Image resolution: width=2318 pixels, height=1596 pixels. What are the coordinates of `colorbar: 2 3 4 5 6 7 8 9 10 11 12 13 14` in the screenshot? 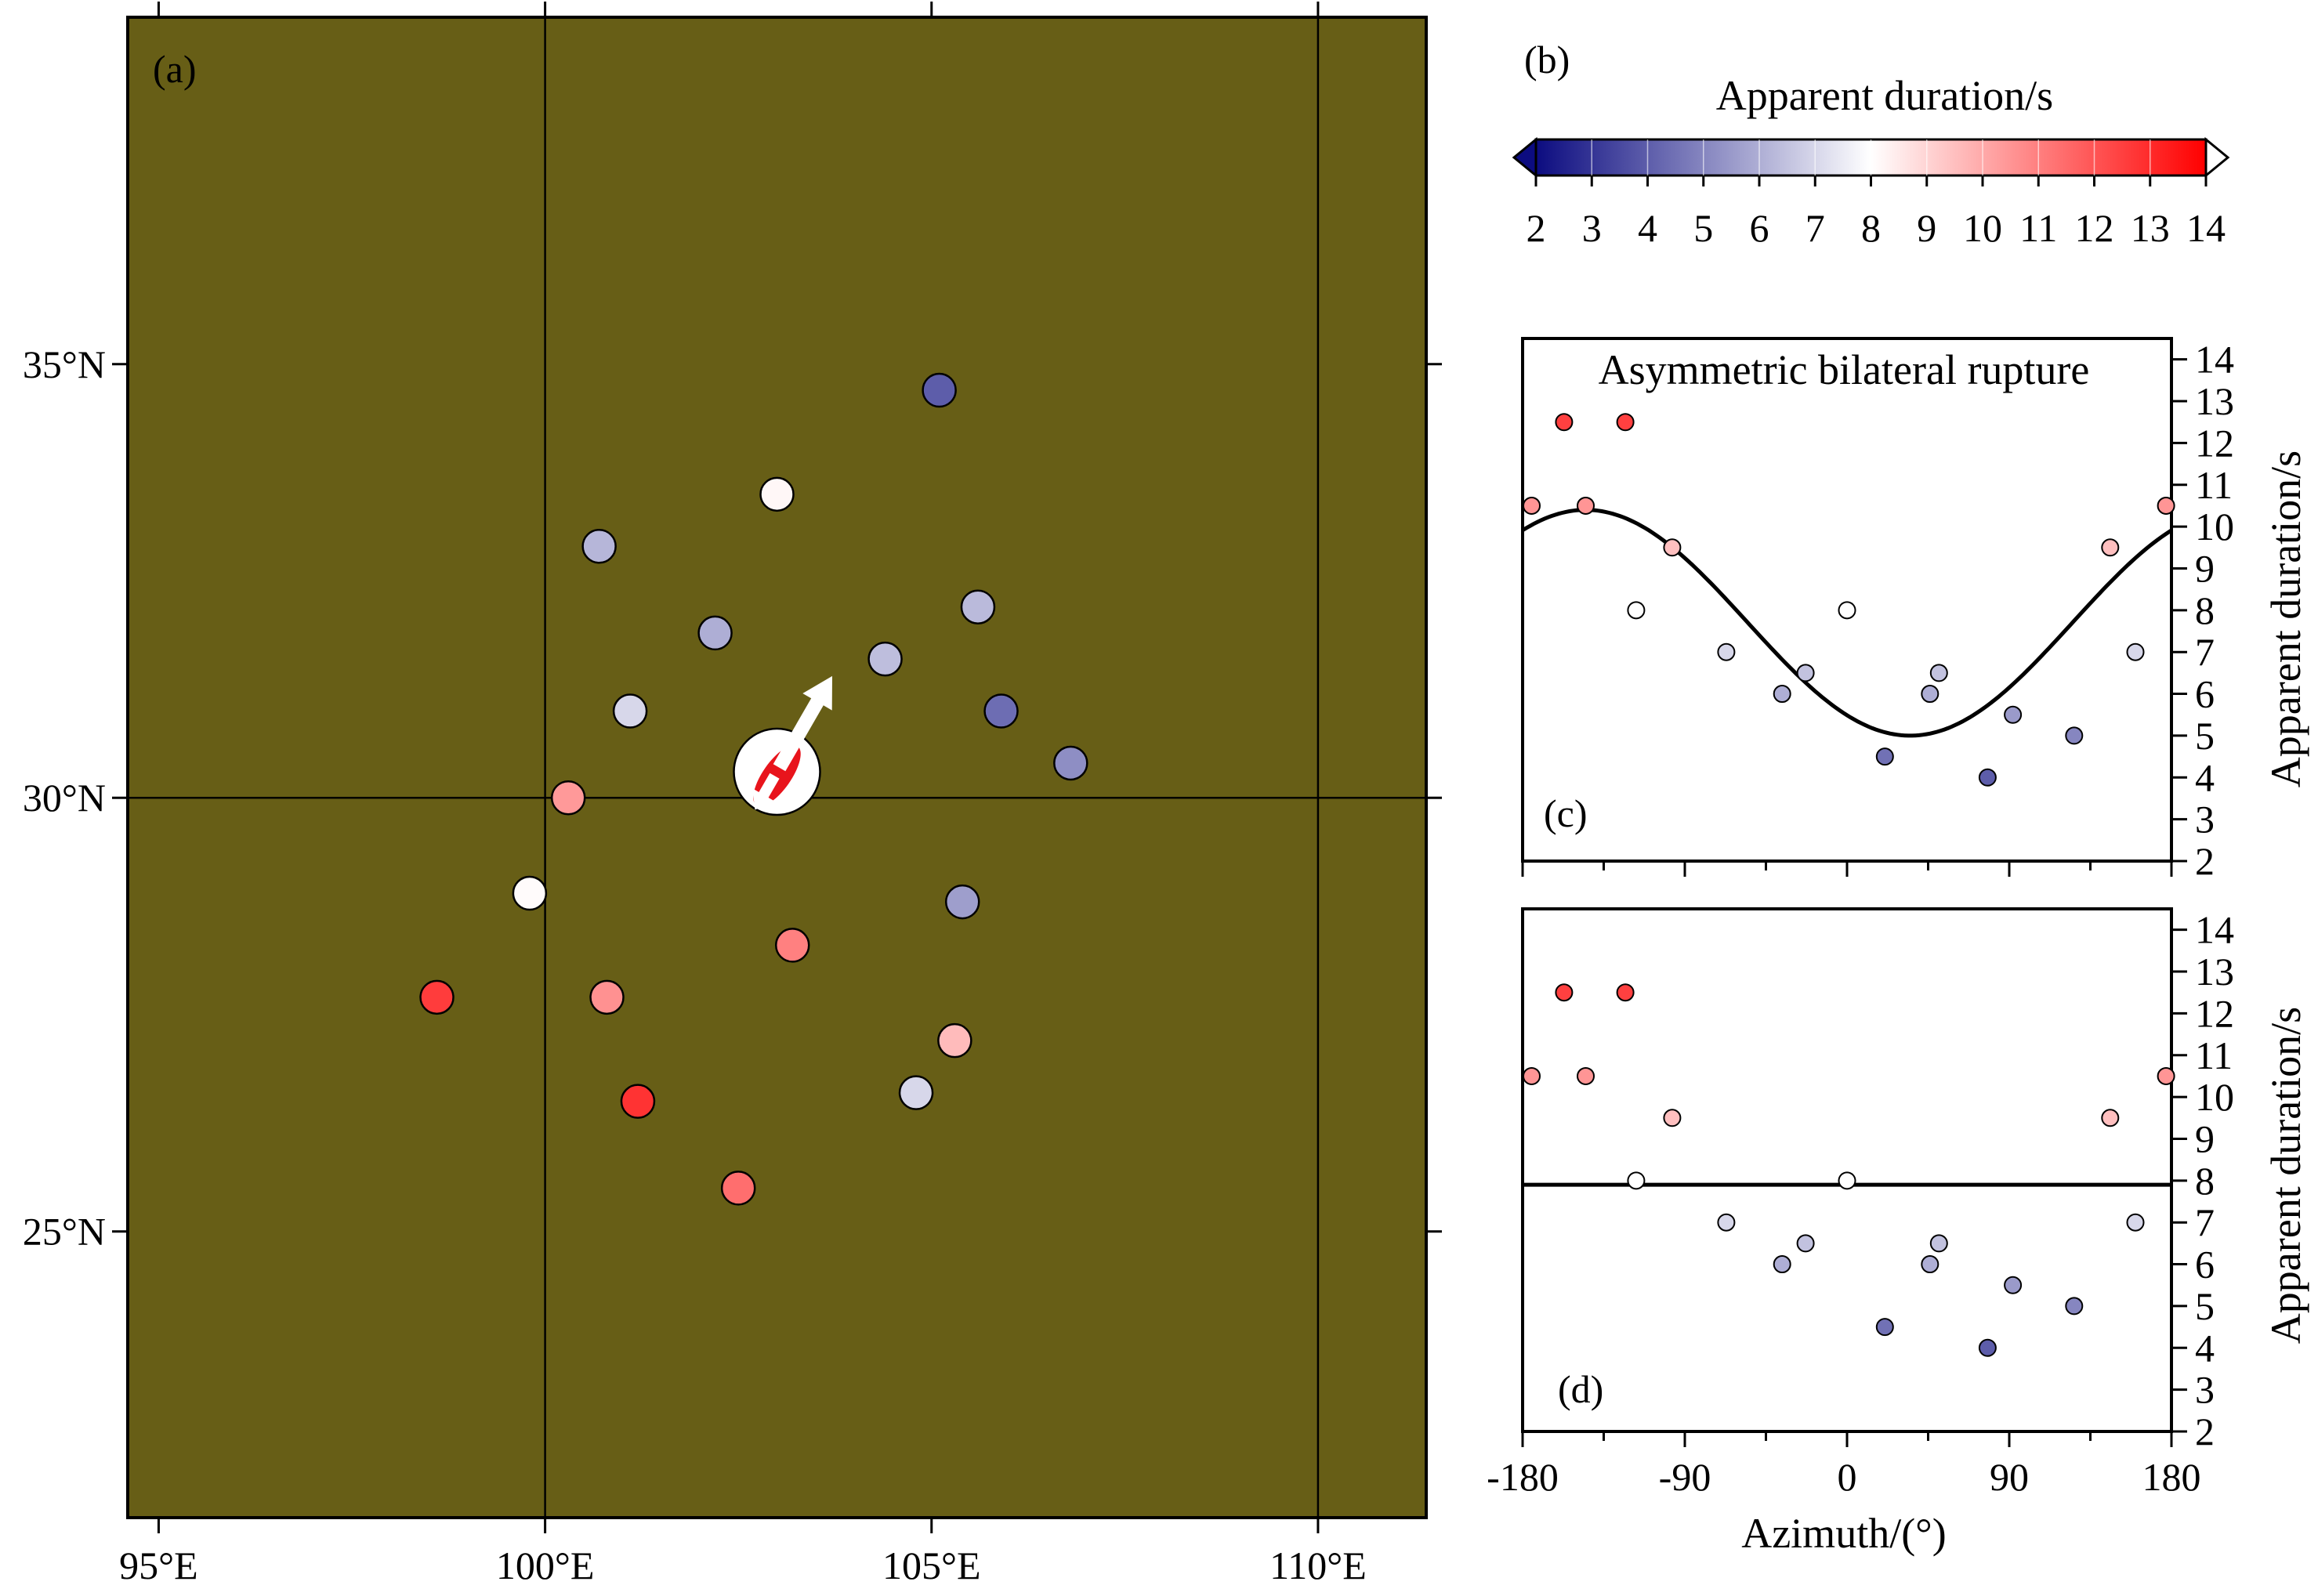 It's located at (1871, 193).